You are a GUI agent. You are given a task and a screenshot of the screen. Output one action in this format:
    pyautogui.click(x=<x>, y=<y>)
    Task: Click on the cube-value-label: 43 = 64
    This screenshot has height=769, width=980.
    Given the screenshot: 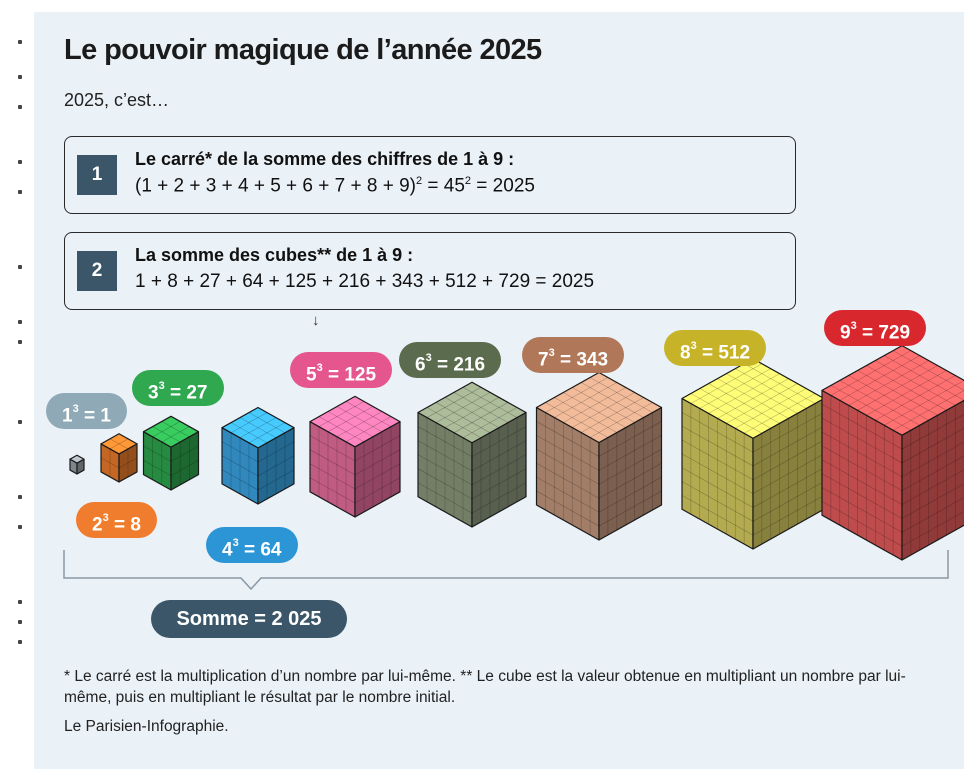 What is the action you would take?
    pyautogui.click(x=252, y=545)
    